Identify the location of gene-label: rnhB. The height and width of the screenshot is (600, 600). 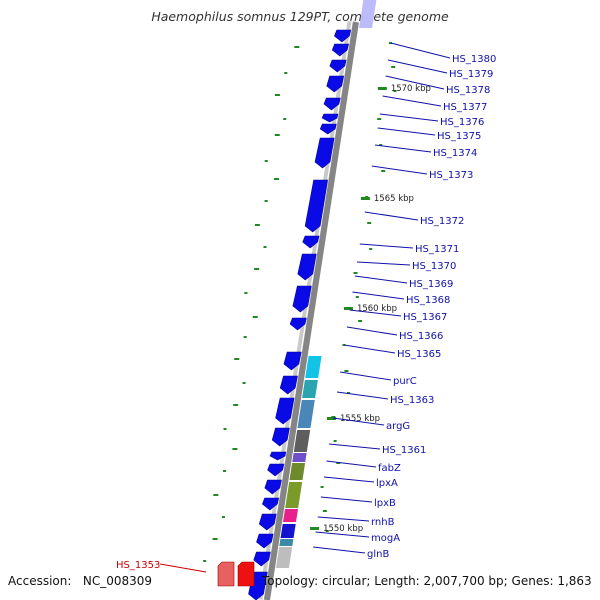
(383, 522).